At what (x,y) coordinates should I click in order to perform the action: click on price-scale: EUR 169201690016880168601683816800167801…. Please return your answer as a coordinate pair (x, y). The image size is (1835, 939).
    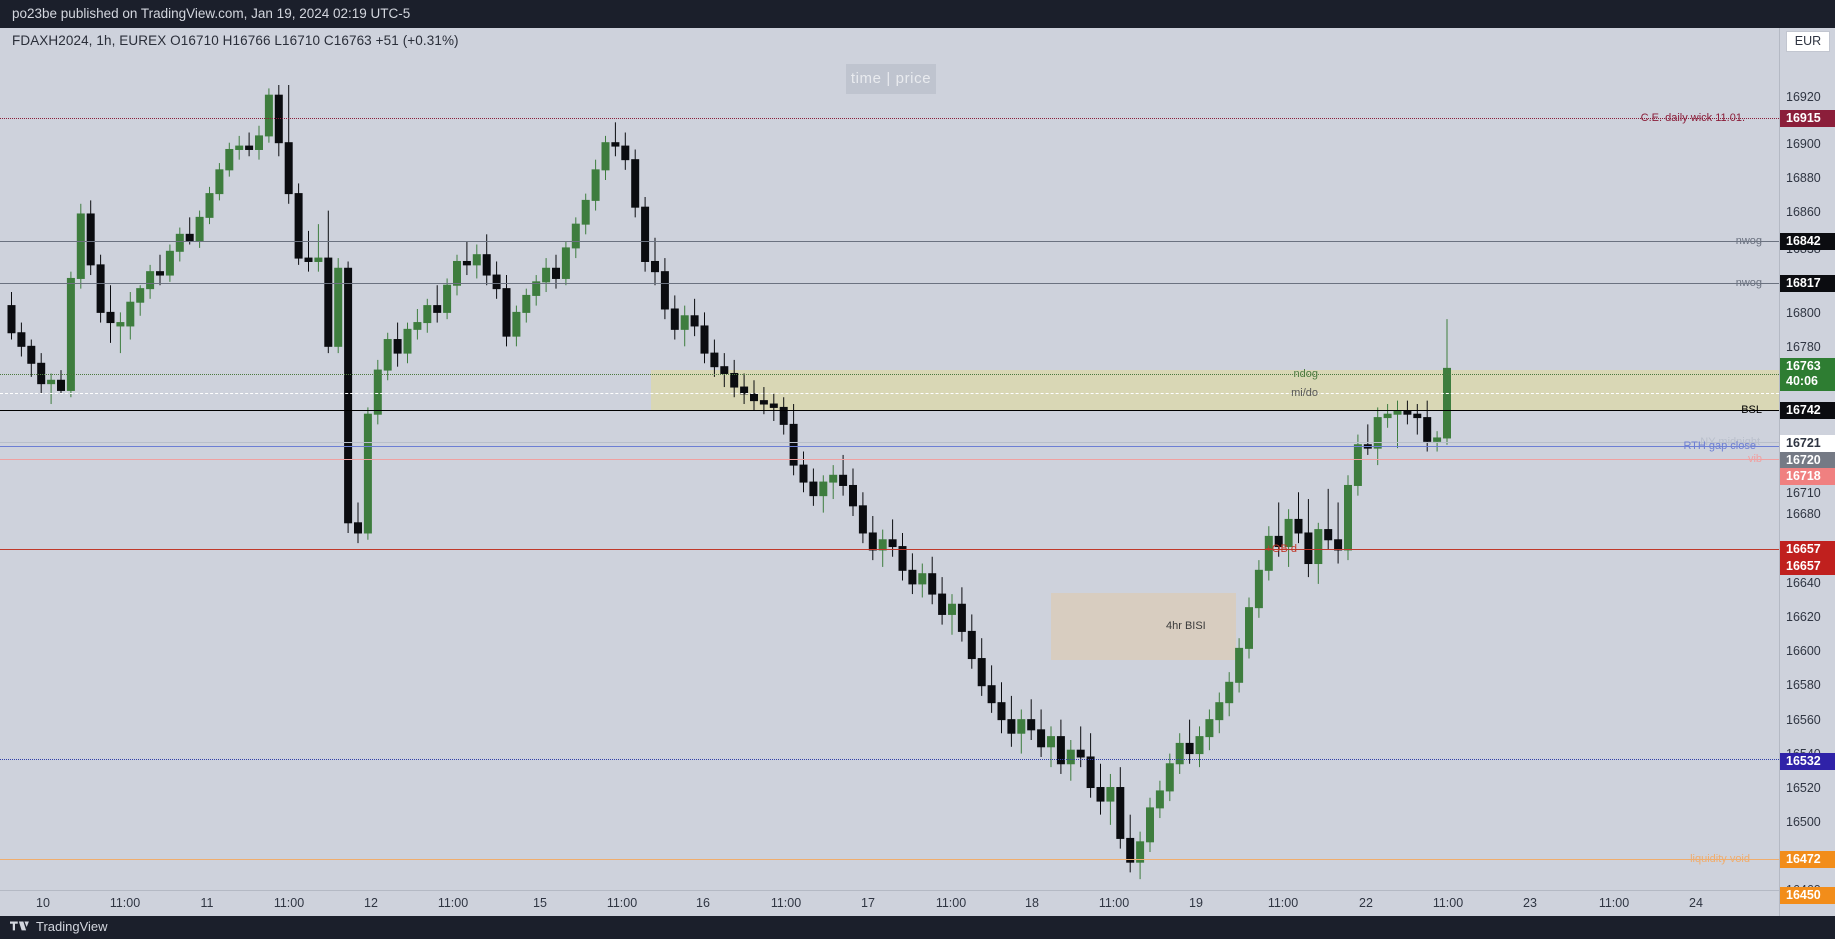
    Looking at the image, I should click on (1807, 466).